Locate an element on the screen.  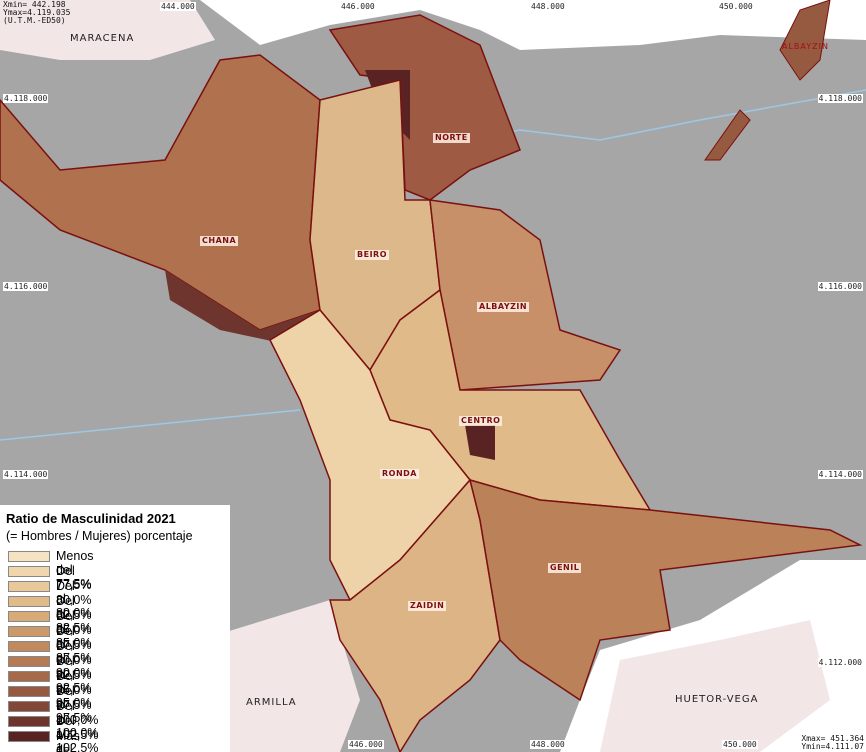
municipality-label: MARACENA is located at coordinates (102, 38).